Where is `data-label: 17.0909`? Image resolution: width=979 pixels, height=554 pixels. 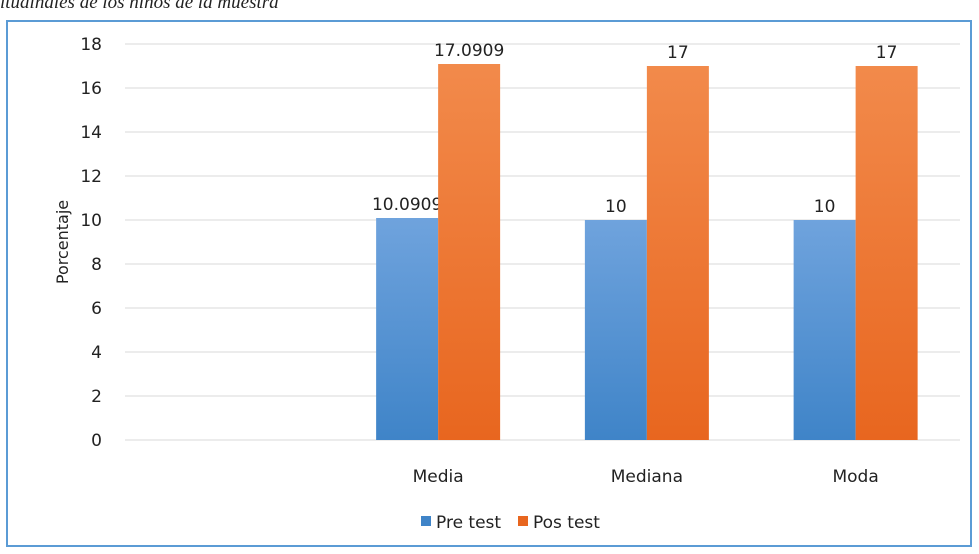 data-label: 17.0909 is located at coordinates (469, 51).